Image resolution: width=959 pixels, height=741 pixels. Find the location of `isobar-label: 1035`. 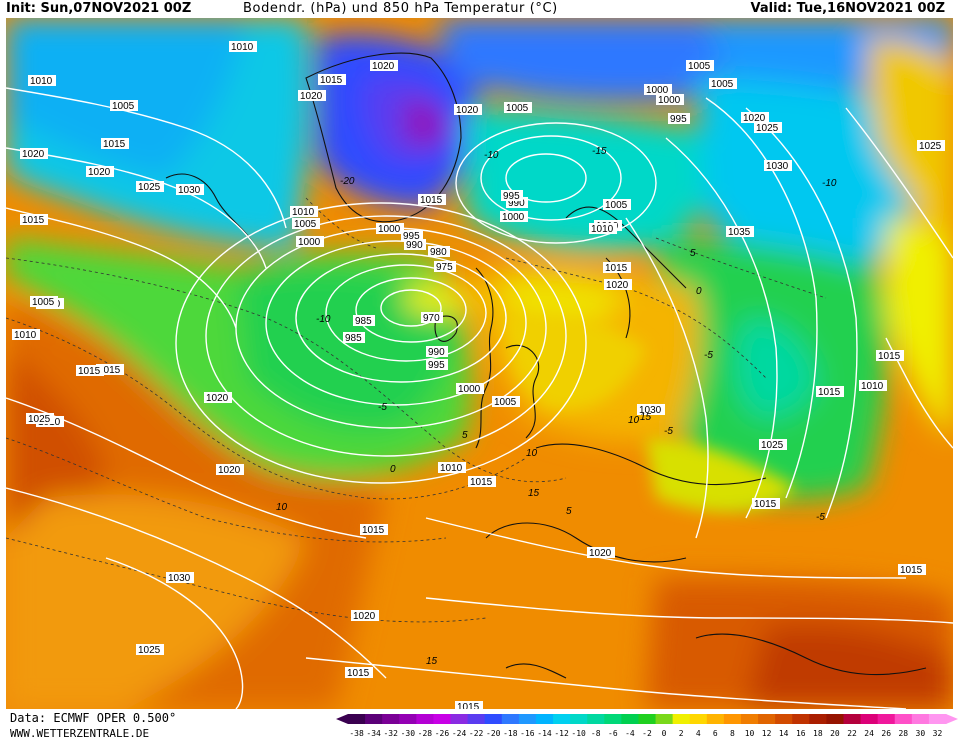

isobar-label: 1035 is located at coordinates (740, 232).